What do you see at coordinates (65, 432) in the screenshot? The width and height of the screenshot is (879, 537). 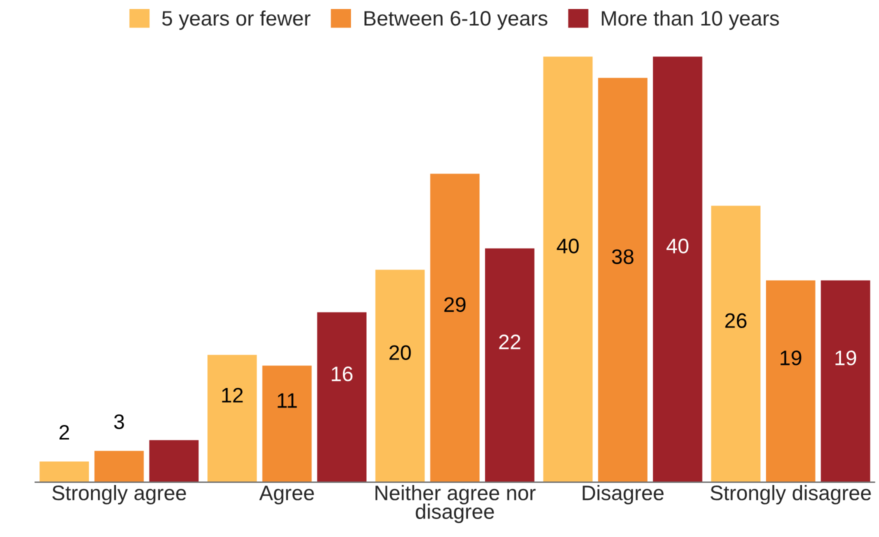 I see `data-label: 2` at bounding box center [65, 432].